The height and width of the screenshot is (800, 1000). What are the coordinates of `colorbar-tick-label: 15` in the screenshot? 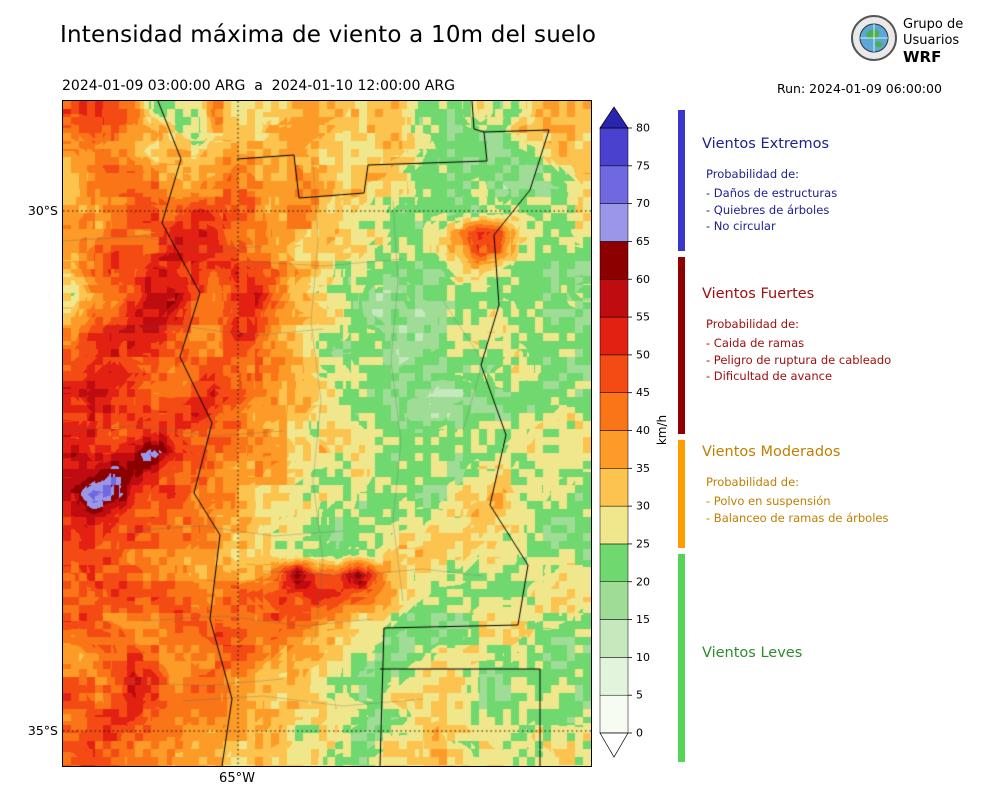 It's located at (643, 619).